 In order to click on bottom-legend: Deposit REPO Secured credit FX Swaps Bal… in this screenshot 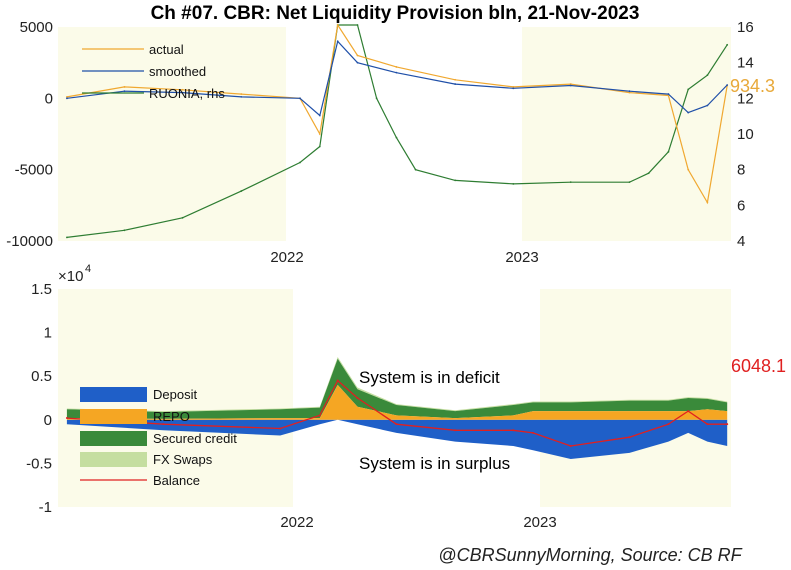, I will do `click(158, 437)`.